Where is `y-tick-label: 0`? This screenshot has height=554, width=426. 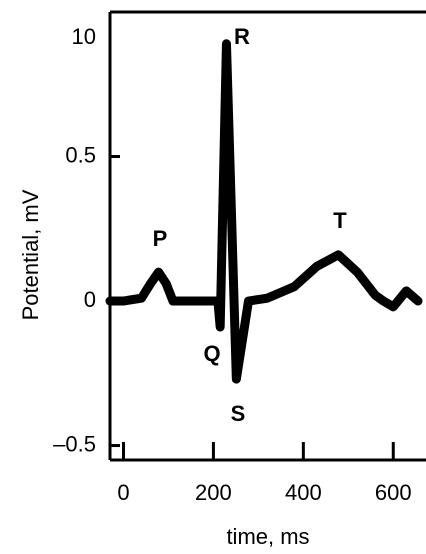
y-tick-label: 0 is located at coordinates (90, 299).